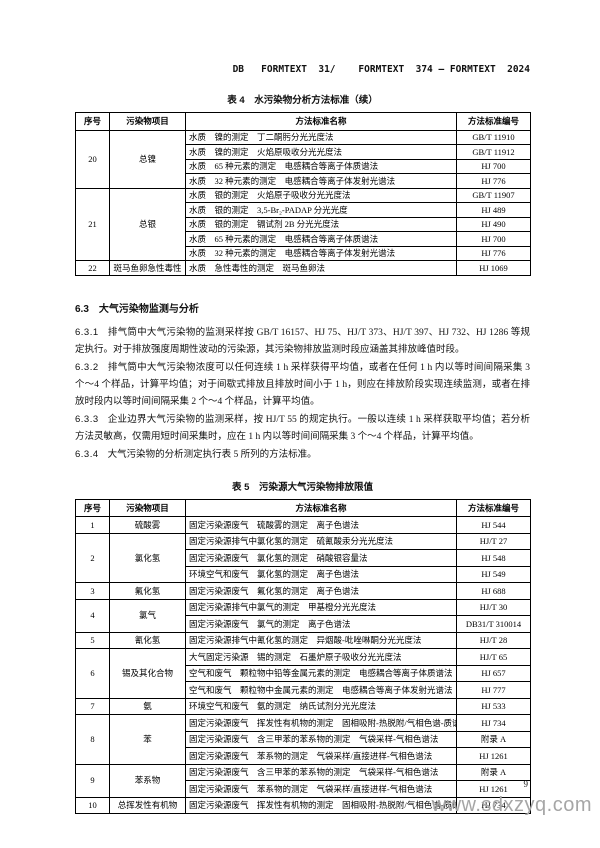 Image resolution: width=600 pixels, height=848 pixels. I want to click on method-standard-code: GB/T 11912, so click(493, 152).